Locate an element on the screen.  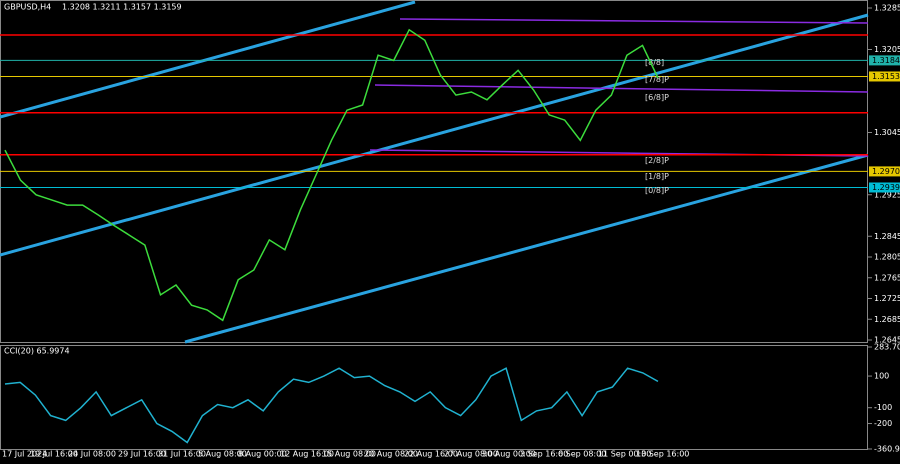
murray-label: [0/8]P is located at coordinates (657, 190).